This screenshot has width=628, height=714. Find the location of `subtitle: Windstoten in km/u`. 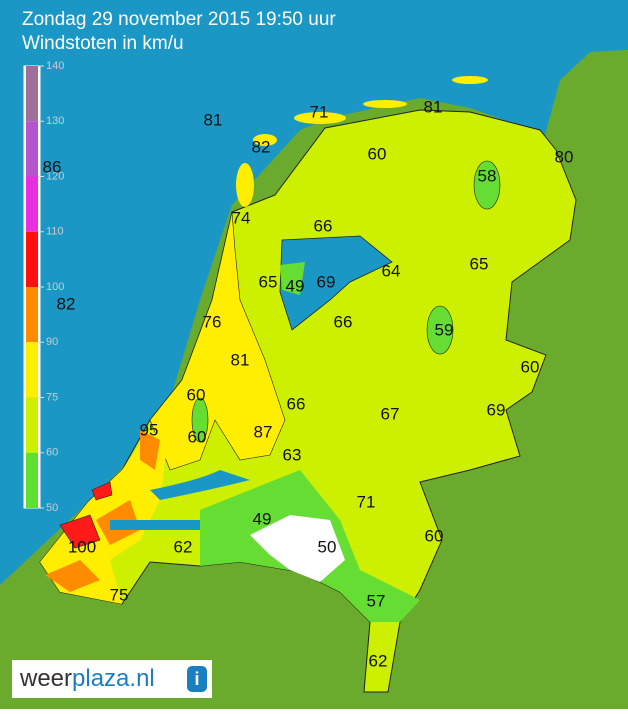

subtitle: Windstoten in km/u is located at coordinates (103, 43).